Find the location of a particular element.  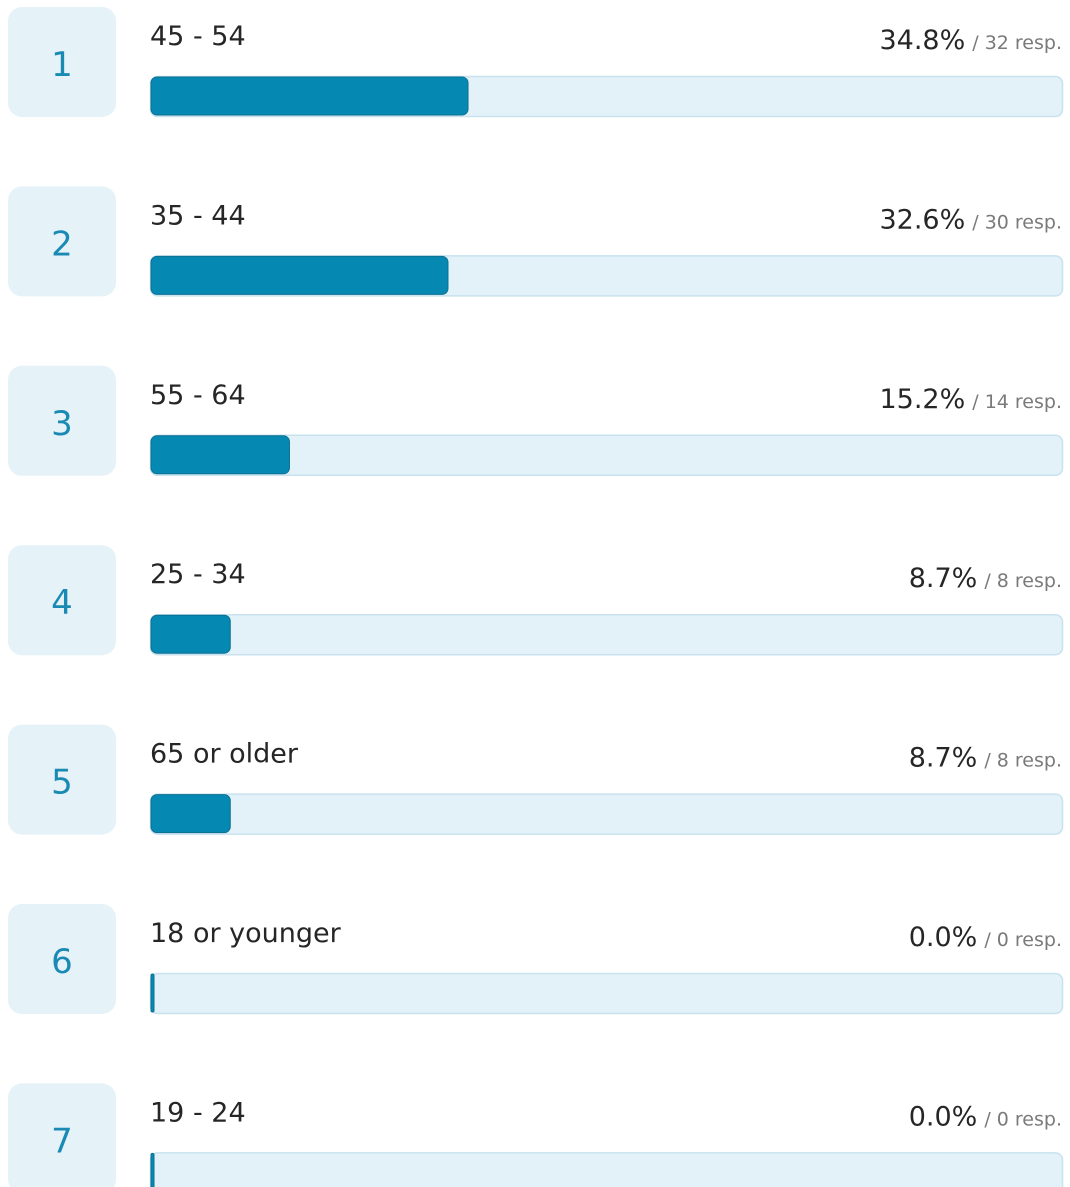

rank: 2 is located at coordinates (62, 244).